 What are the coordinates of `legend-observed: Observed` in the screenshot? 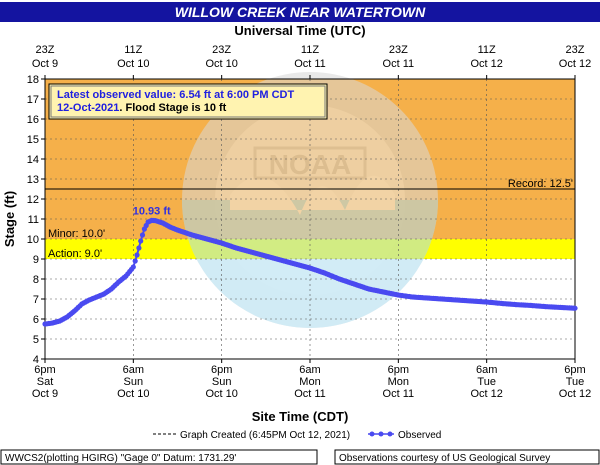 It's located at (419, 435).